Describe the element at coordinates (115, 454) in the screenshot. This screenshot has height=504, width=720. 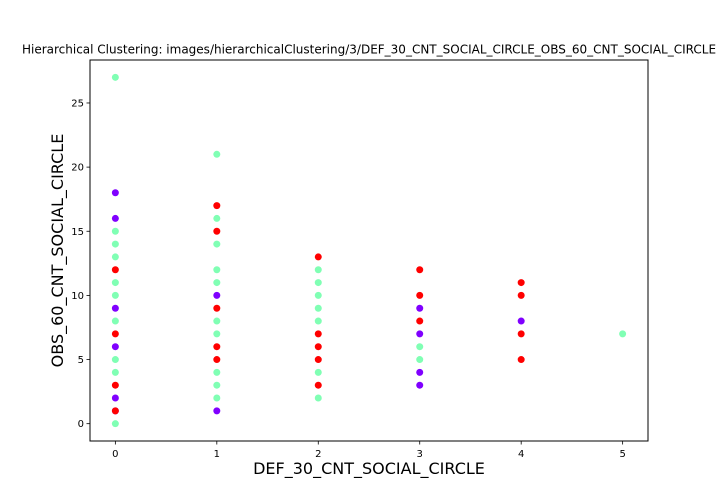
I see `x-tick-label: 0` at that location.